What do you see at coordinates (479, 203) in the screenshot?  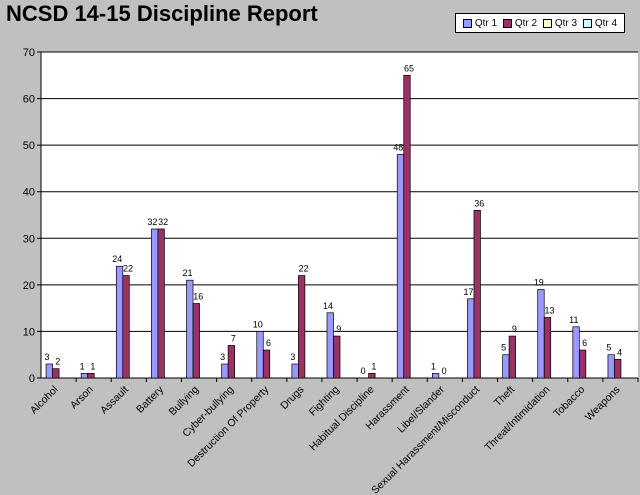 I see `data-label-qtr2-12: 36` at bounding box center [479, 203].